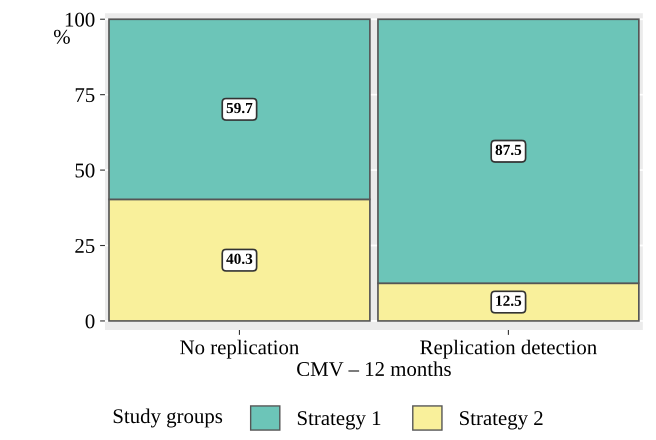  What do you see at coordinates (508, 349) in the screenshot?
I see `x-tick-label: Replication detection` at bounding box center [508, 349].